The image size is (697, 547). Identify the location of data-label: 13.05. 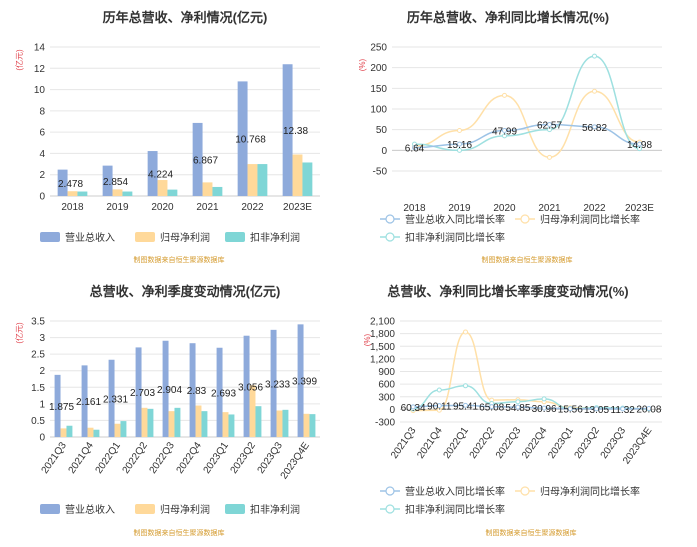
(596, 410).